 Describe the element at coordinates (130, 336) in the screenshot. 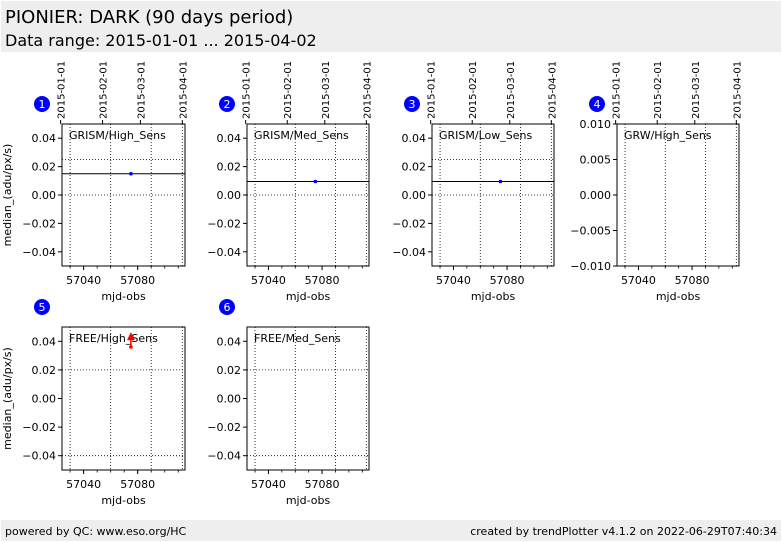

I see `outlier-arrow-head` at that location.